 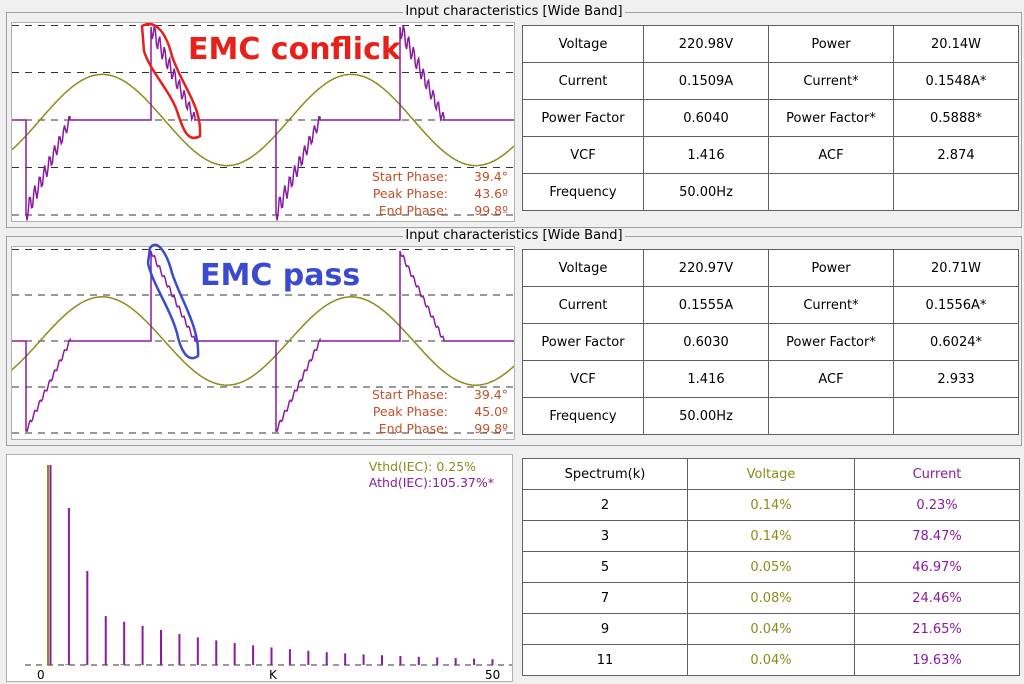 I want to click on harmonic-k: 3, so click(x=605, y=536).